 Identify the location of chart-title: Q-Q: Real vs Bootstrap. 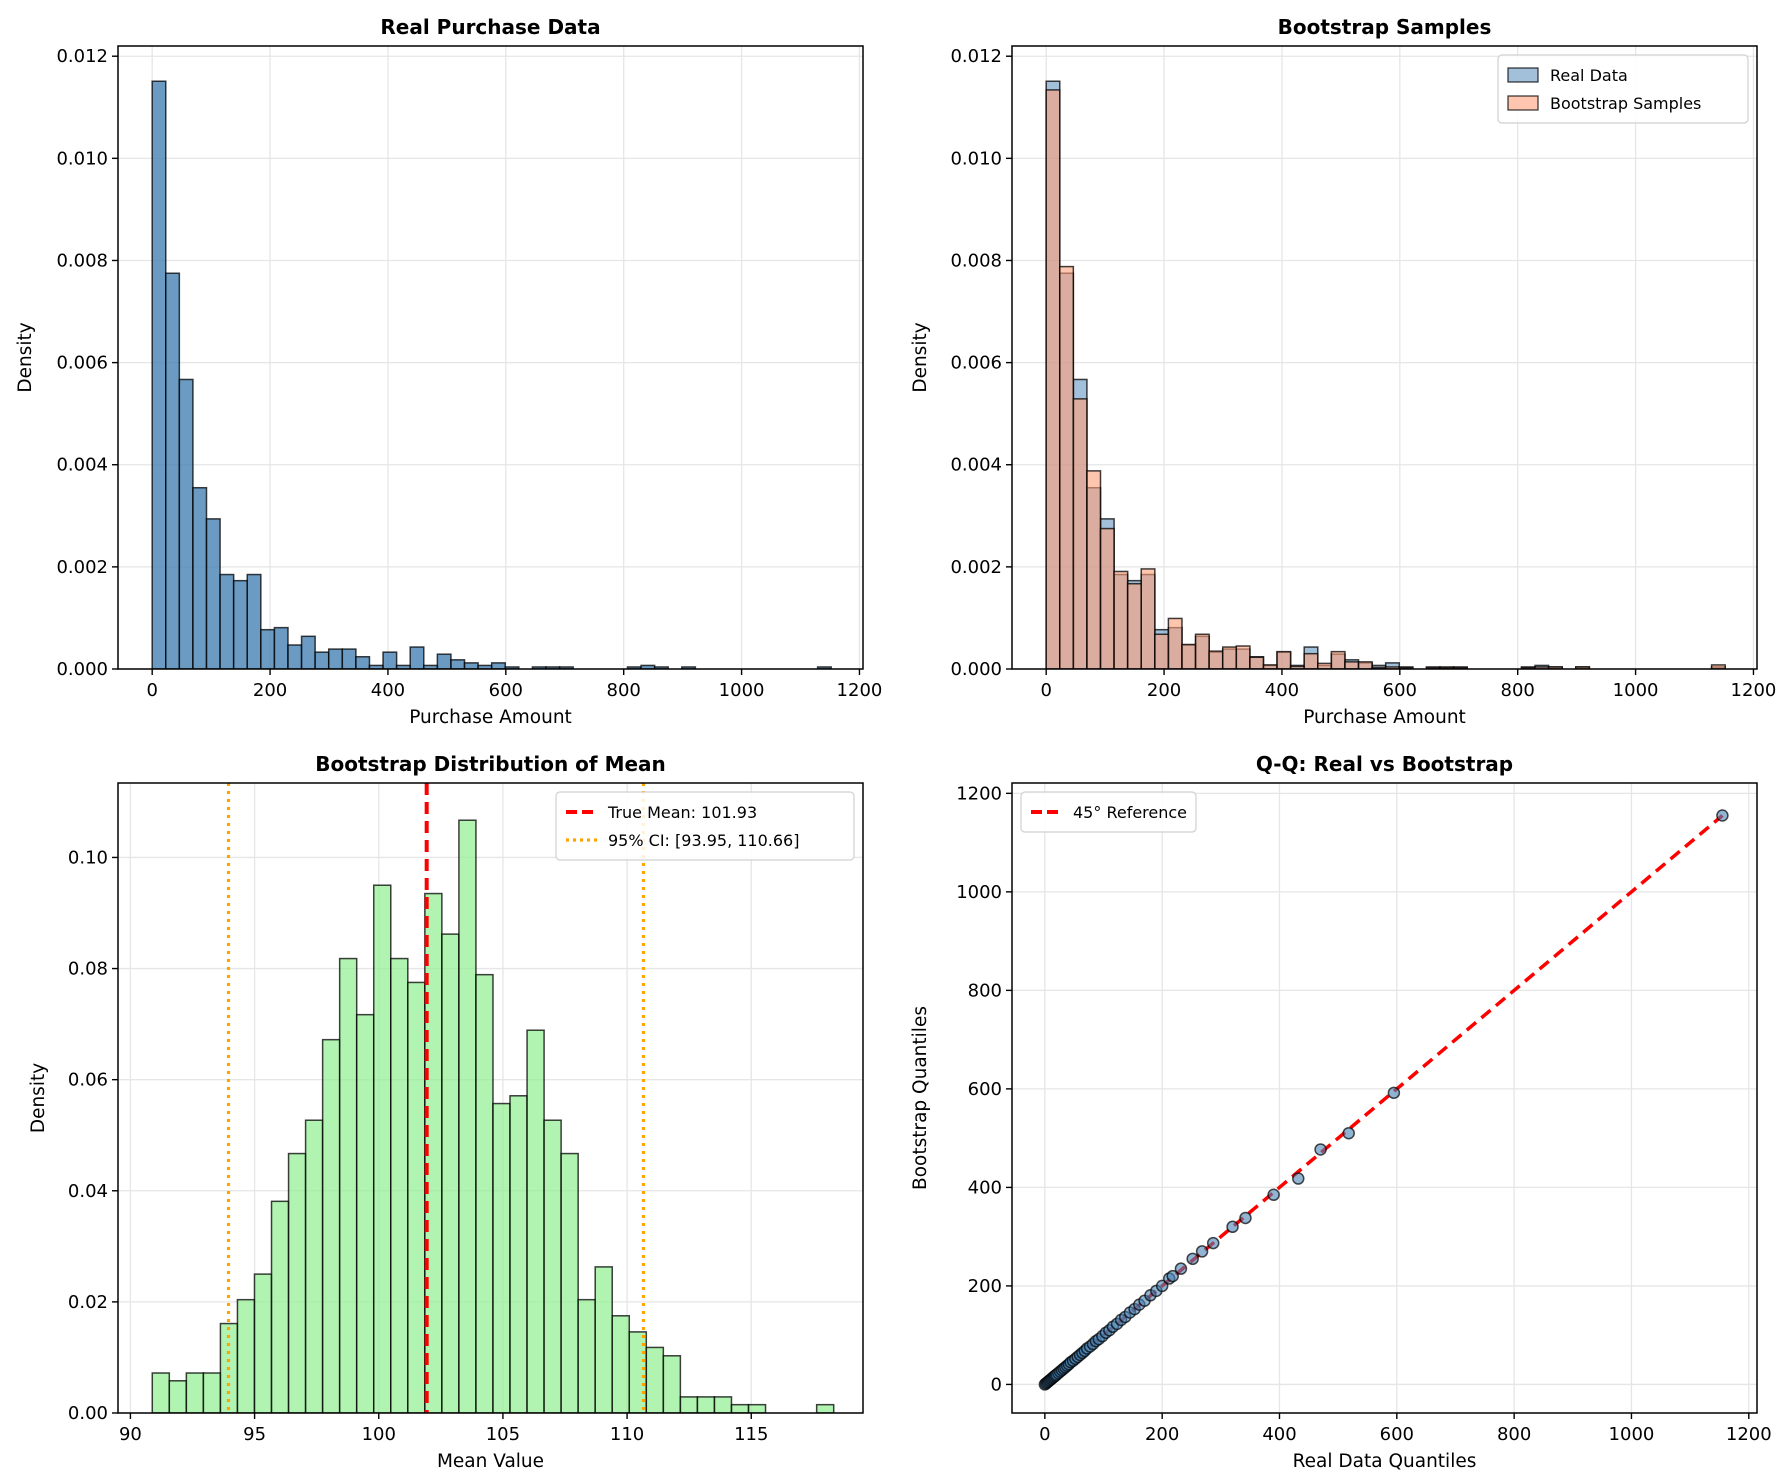
(1384, 764).